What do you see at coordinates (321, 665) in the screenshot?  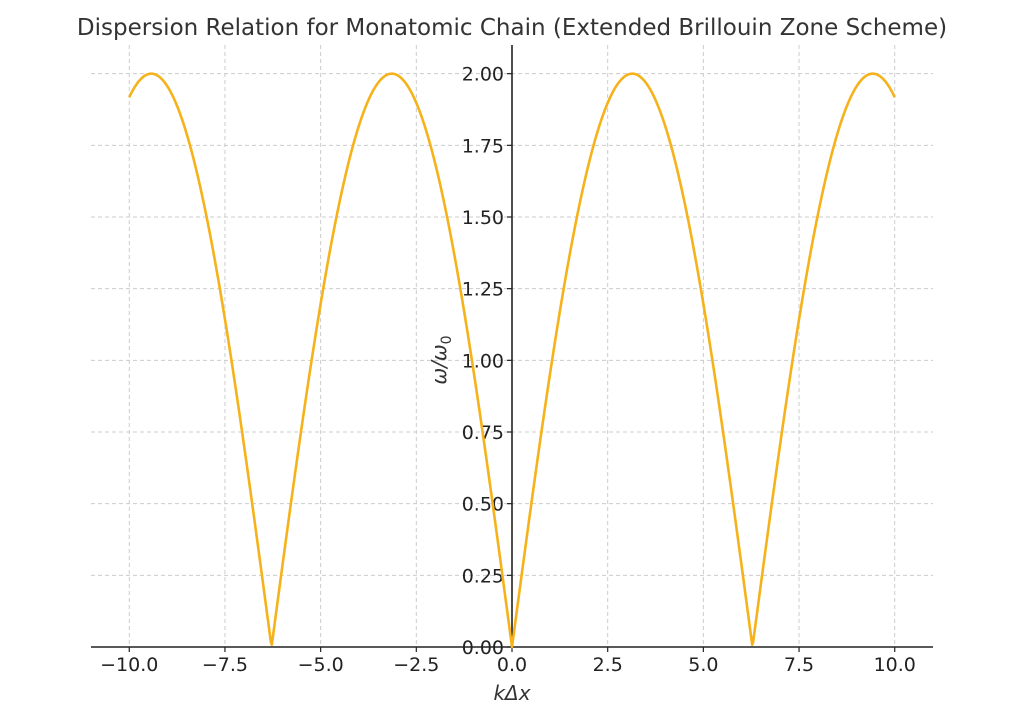 I see `x-tick-label-2: −5.0` at bounding box center [321, 665].